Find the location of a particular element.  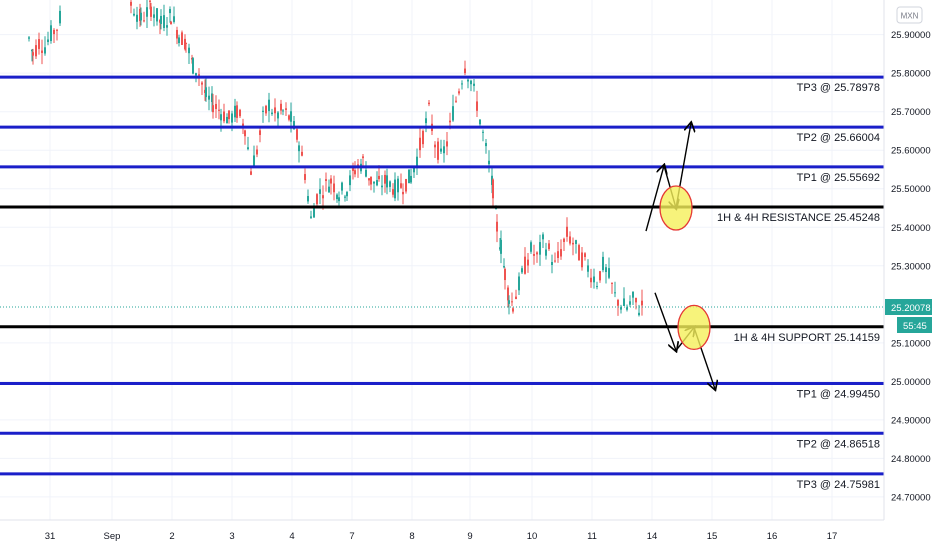

price-tick-0: 25.90000 is located at coordinates (911, 35).